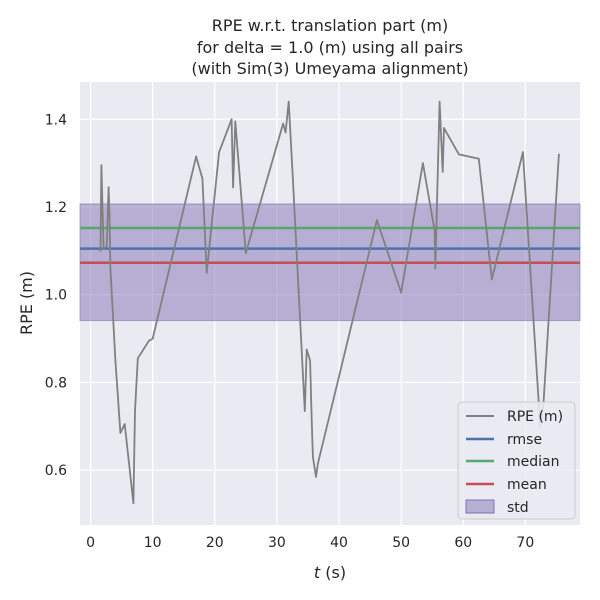 The width and height of the screenshot is (600, 600). I want to click on x-tick-label-5: 50, so click(401, 543).